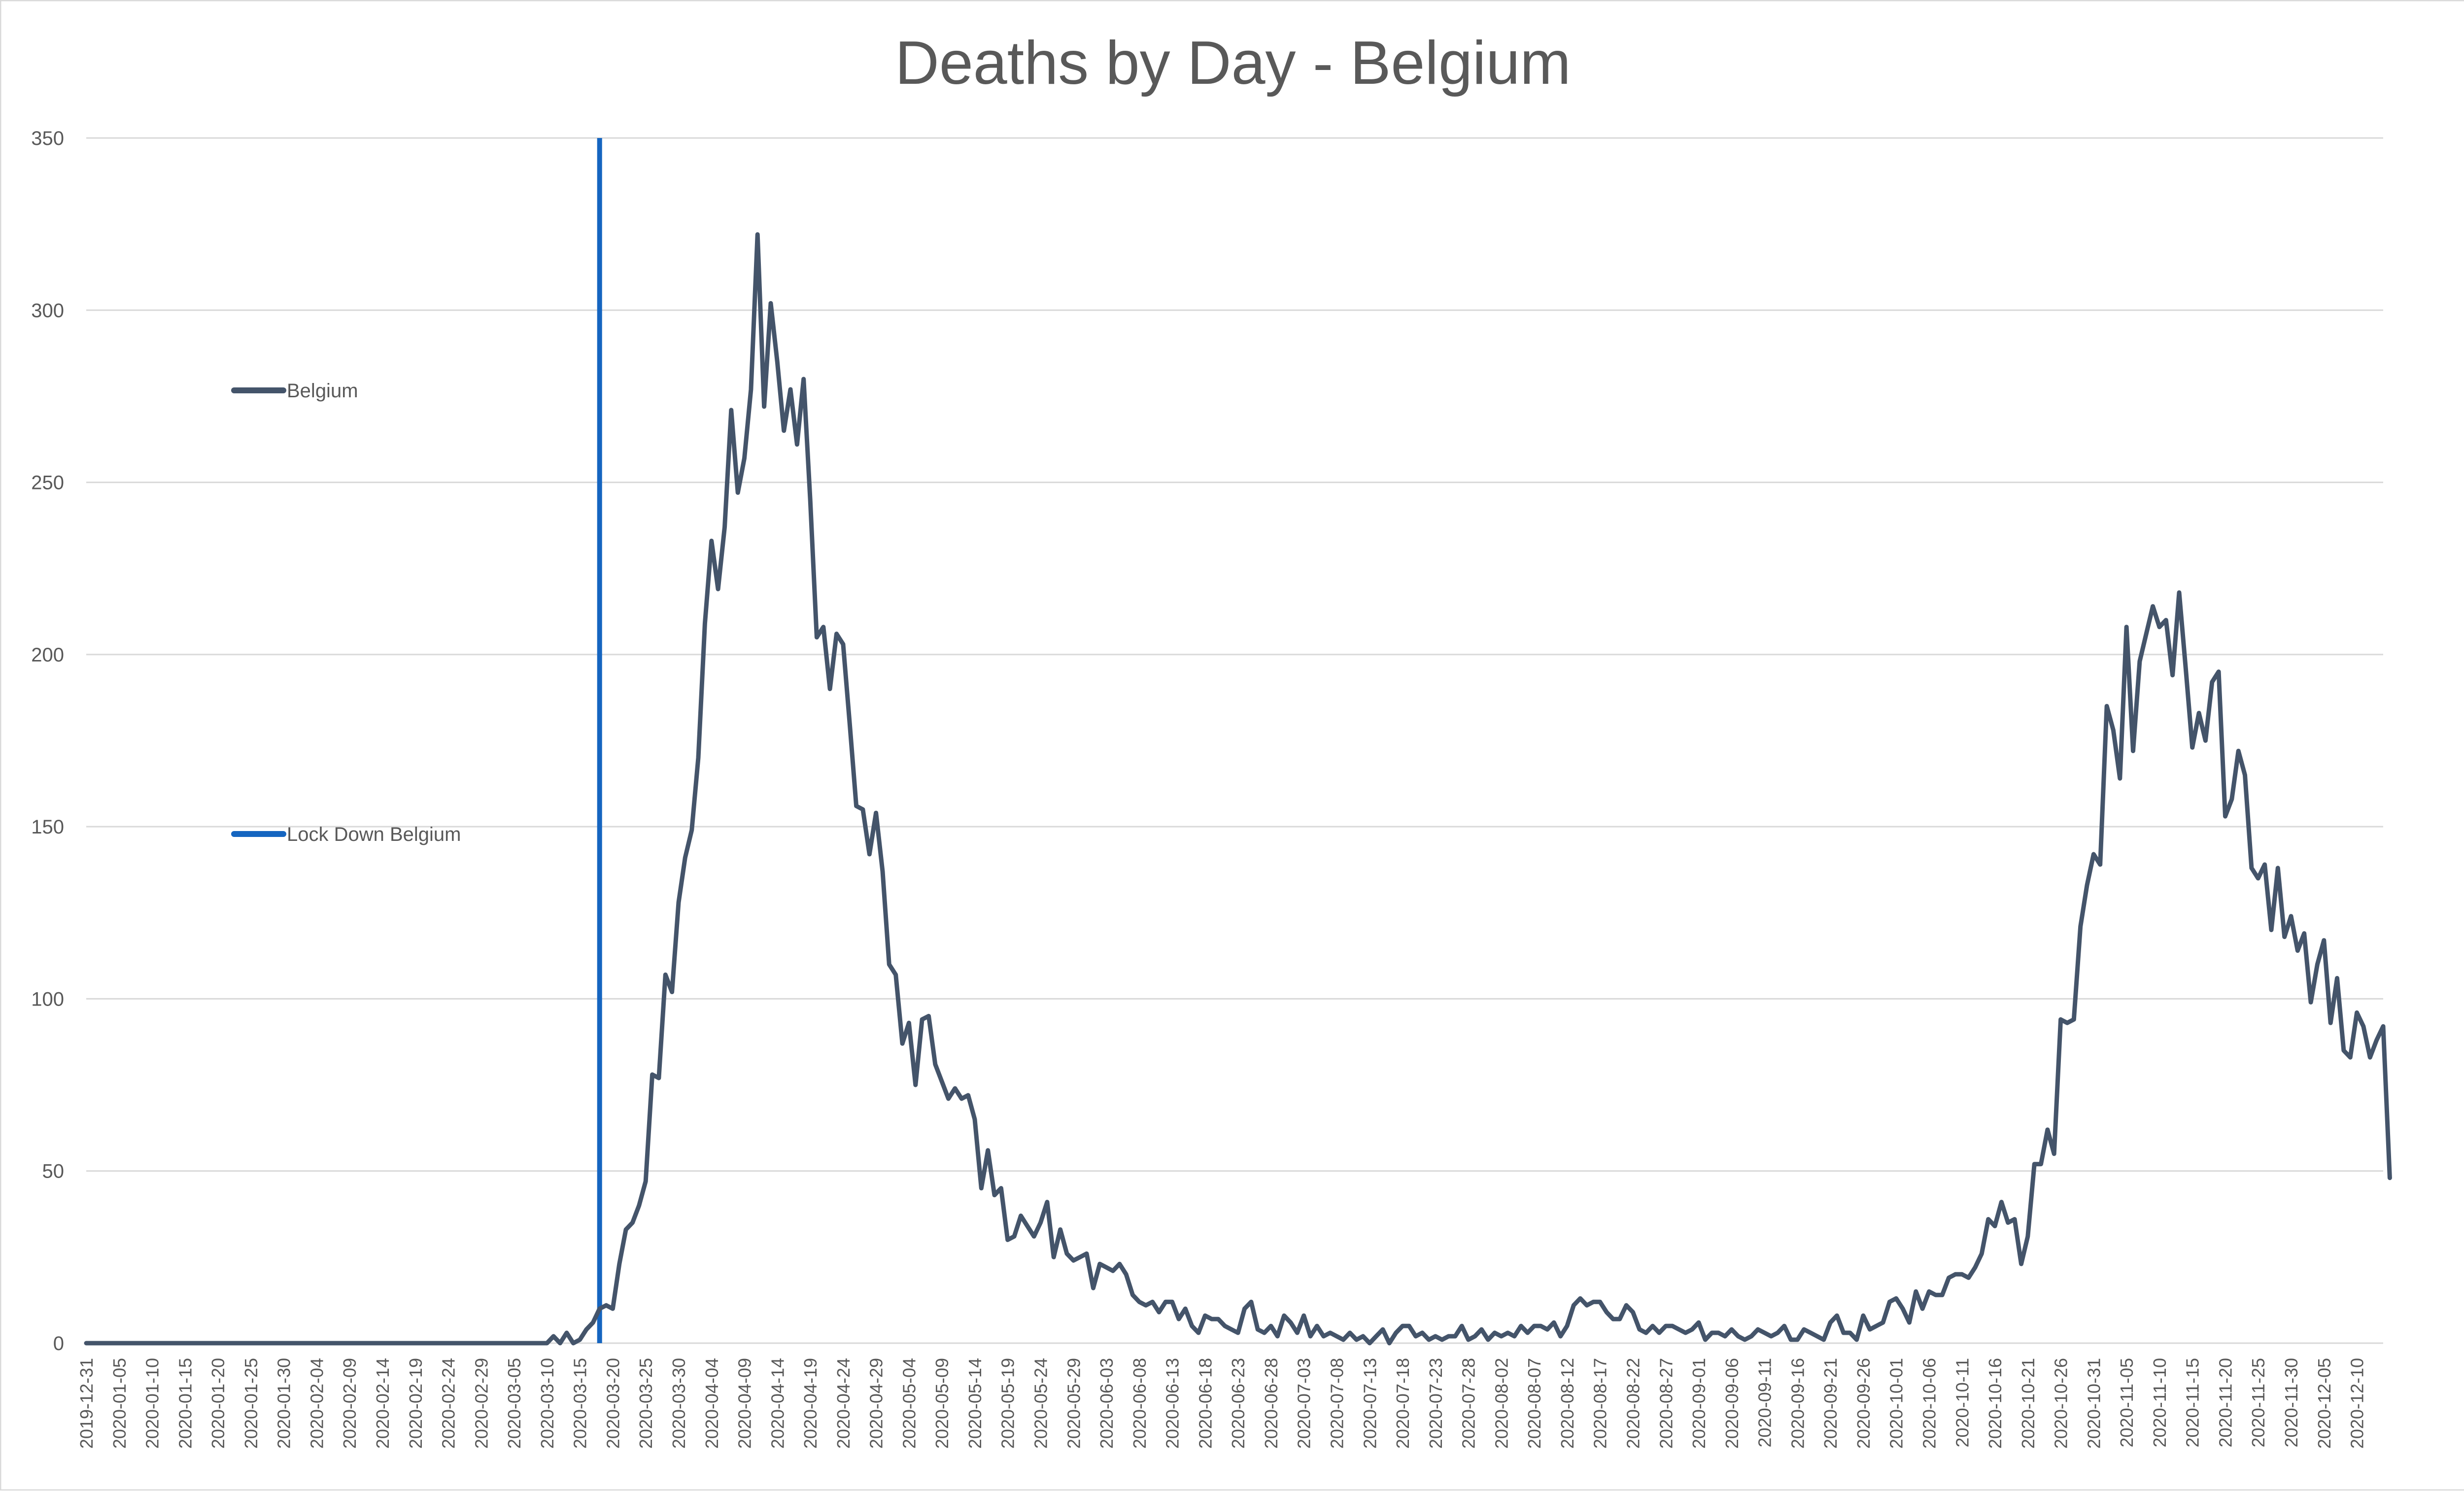 The height and width of the screenshot is (1493, 2464). Describe the element at coordinates (1797, 1403) in the screenshot. I see `x-tick-label: 2020-09-16` at that location.